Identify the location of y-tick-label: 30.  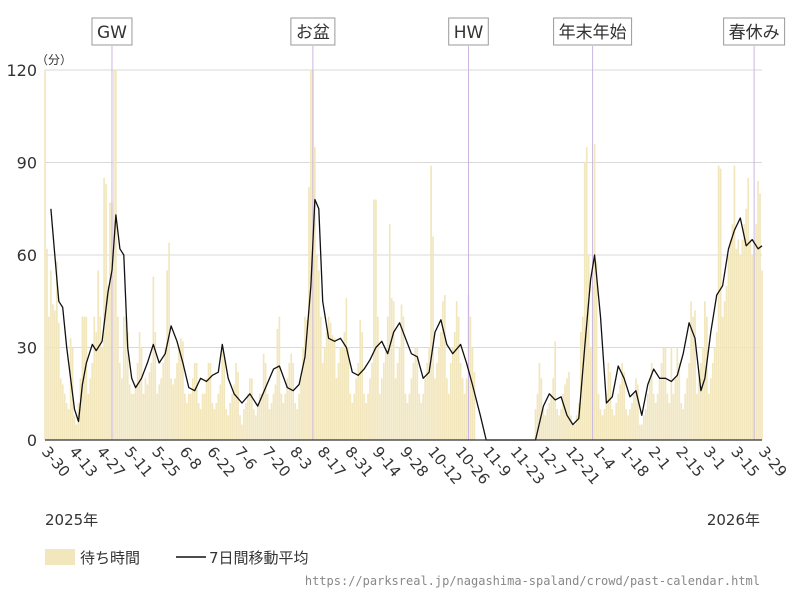
(27, 348).